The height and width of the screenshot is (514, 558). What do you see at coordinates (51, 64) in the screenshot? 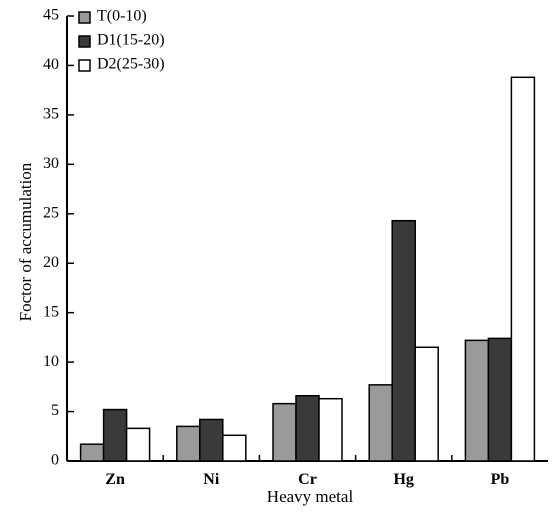
I see `y-tick-label: 40` at bounding box center [51, 64].